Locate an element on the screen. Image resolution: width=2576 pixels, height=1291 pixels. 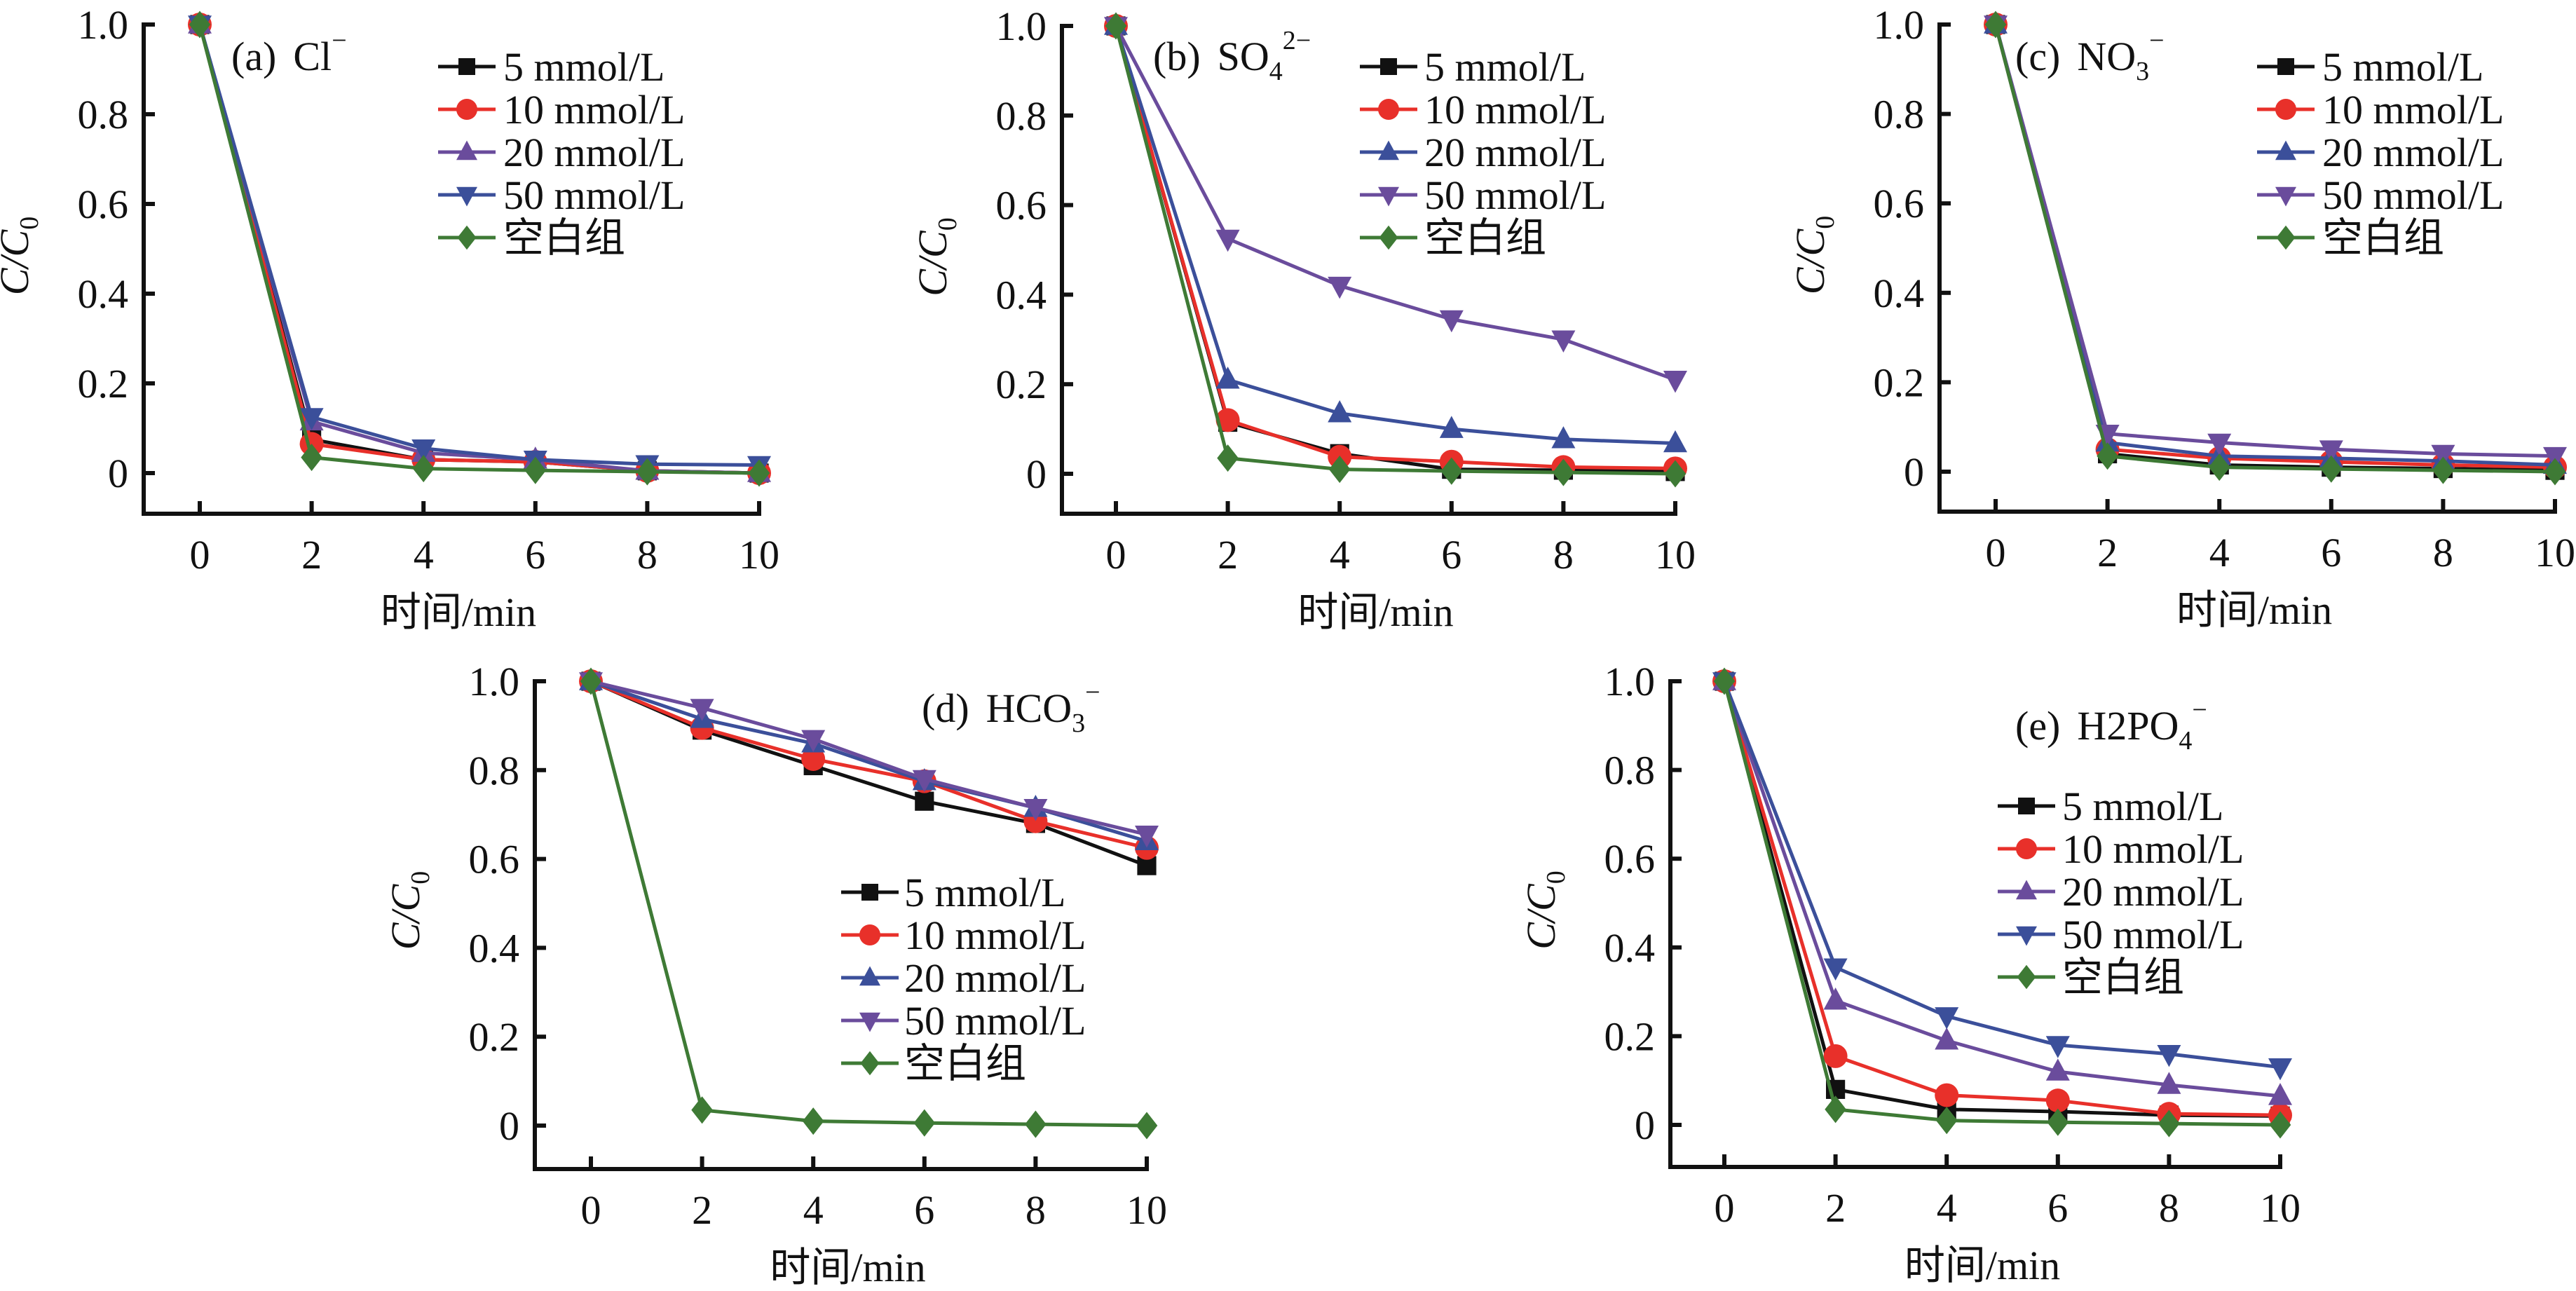
x-tick-label: 8 is located at coordinates (2443, 552).